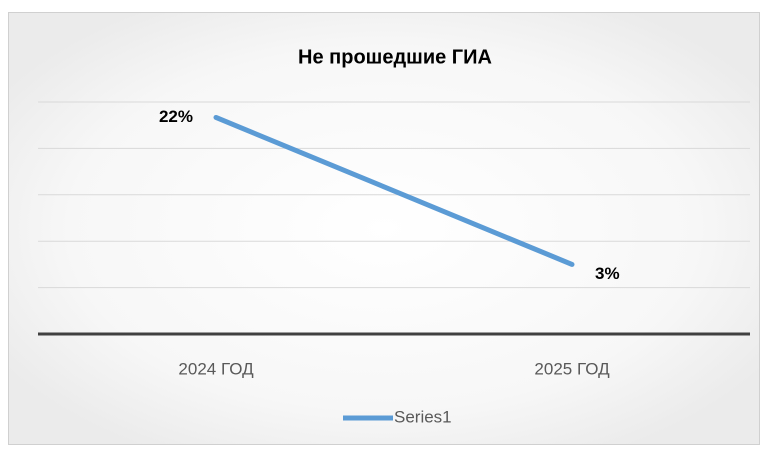 The width and height of the screenshot is (766, 451). I want to click on data-label: 3%, so click(607, 273).